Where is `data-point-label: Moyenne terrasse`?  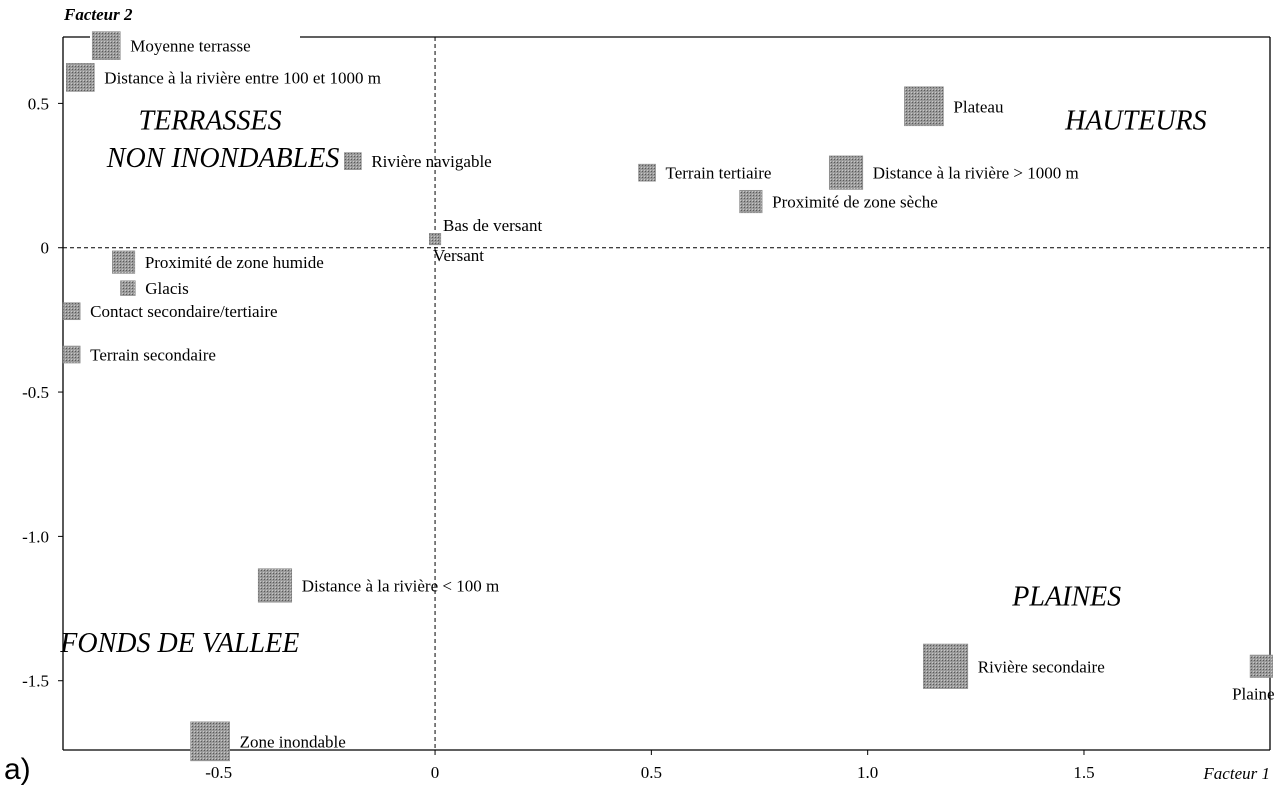 data-point-label: Moyenne terrasse is located at coordinates (190, 46).